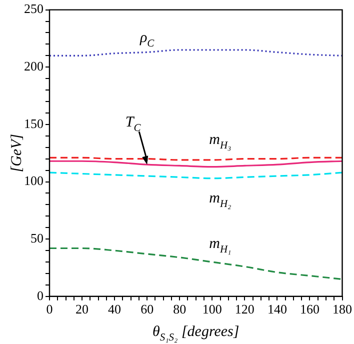 This screenshot has width=354, height=344. What do you see at coordinates (147, 309) in the screenshot?
I see `x-tick-label: 60` at bounding box center [147, 309].